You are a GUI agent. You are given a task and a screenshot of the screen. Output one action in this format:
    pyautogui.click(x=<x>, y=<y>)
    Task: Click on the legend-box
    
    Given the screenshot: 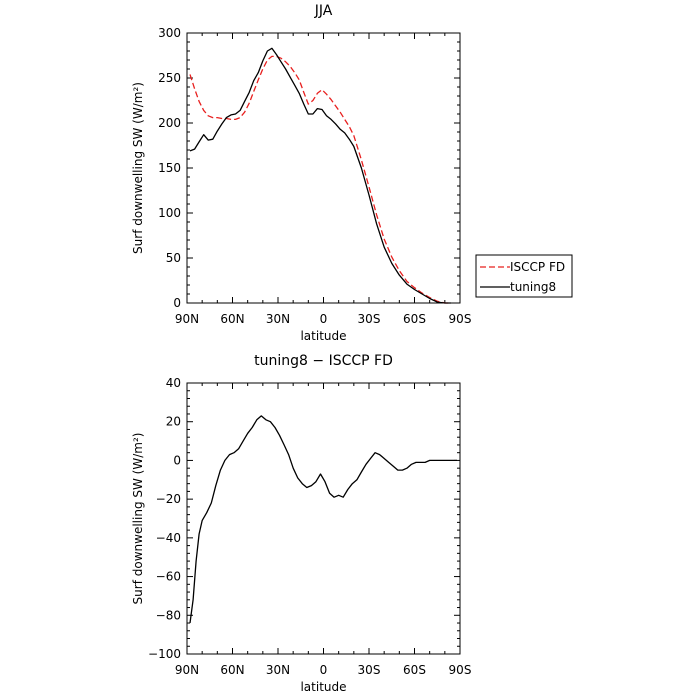 What is the action you would take?
    pyautogui.click(x=524, y=276)
    